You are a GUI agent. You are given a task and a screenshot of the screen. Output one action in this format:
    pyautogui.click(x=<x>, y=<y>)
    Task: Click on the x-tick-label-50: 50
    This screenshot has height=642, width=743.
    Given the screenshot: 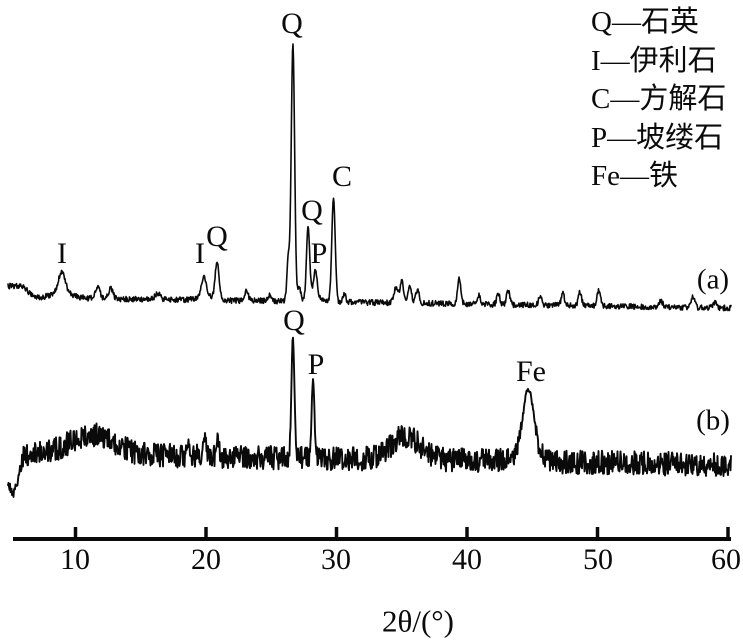 What is the action you would take?
    pyautogui.click(x=598, y=559)
    